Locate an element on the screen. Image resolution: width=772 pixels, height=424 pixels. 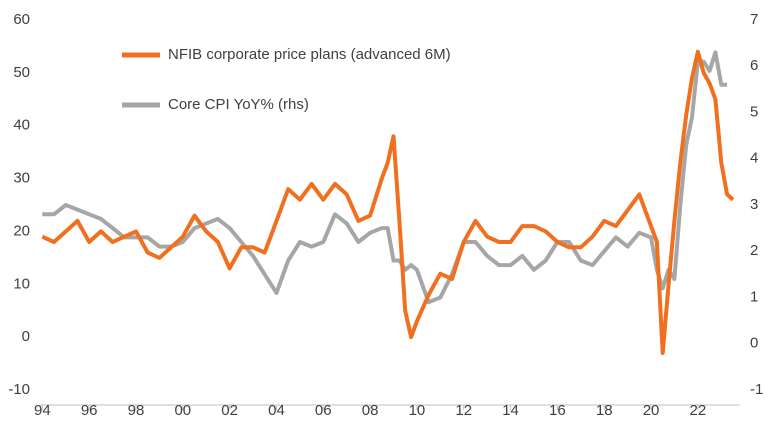
y-tick-label: 10 is located at coordinates (21, 283).